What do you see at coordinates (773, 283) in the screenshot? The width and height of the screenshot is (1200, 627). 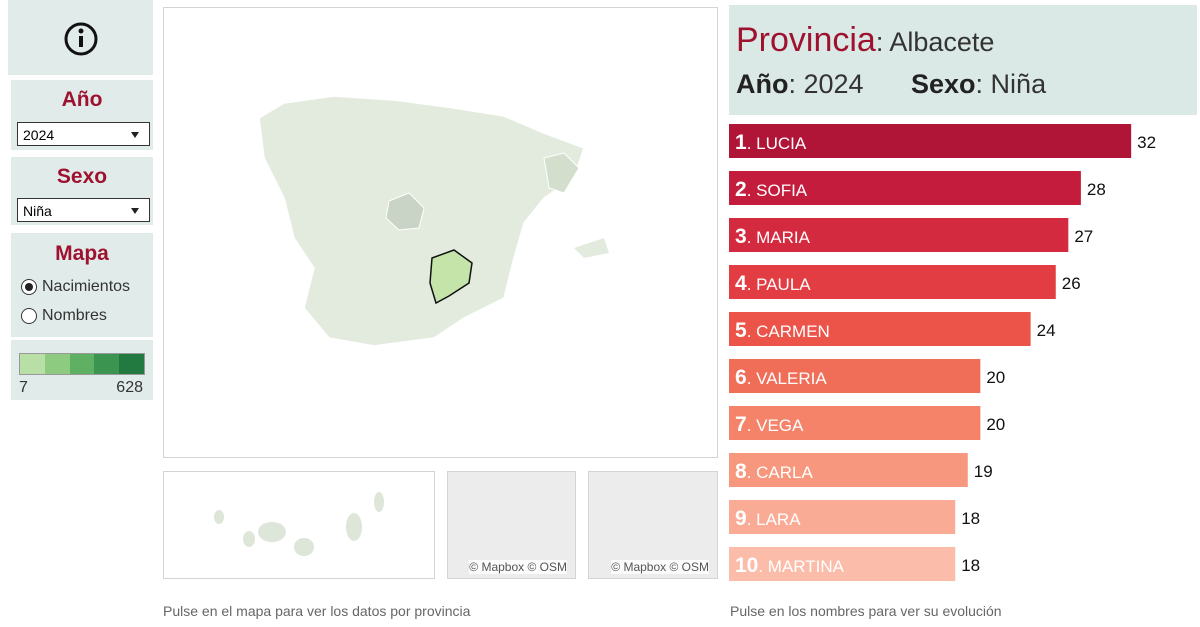 I see `bar-label: 4. PAULA` at bounding box center [773, 283].